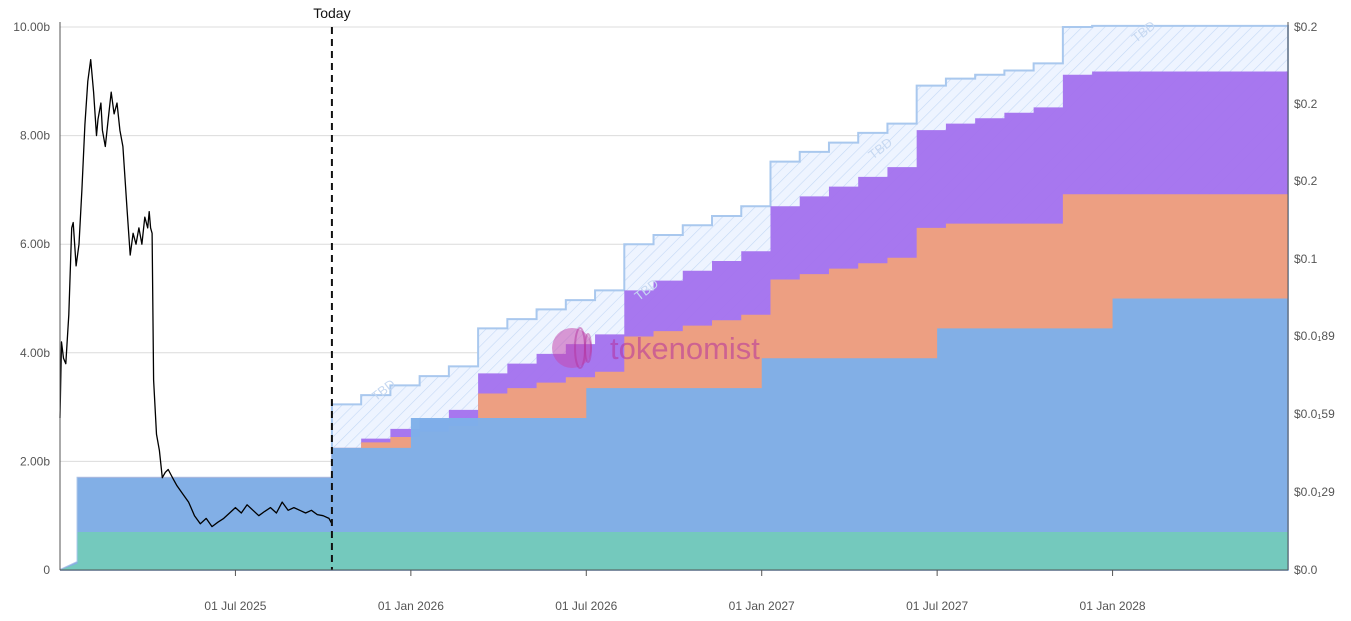 The height and width of the screenshot is (621, 1351). I want to click on y-right-tick-label: $0.0₁29, so click(1314, 492).